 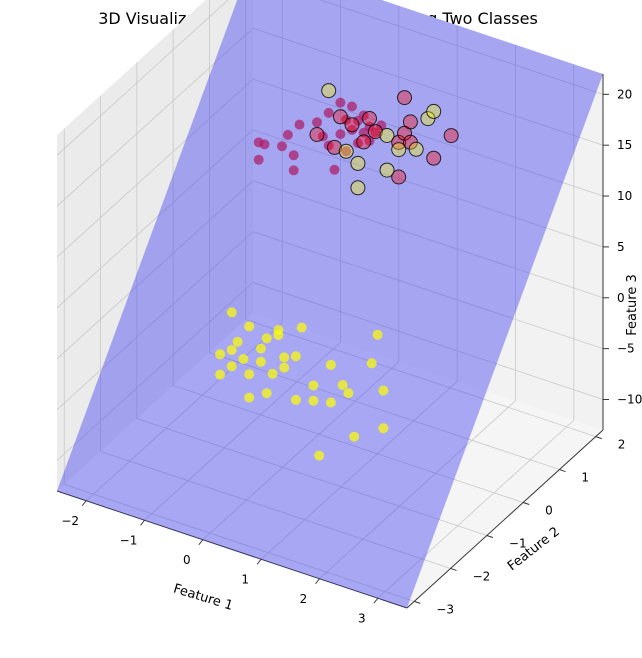 I want to click on y-tick-label: −1, so click(x=518, y=544).